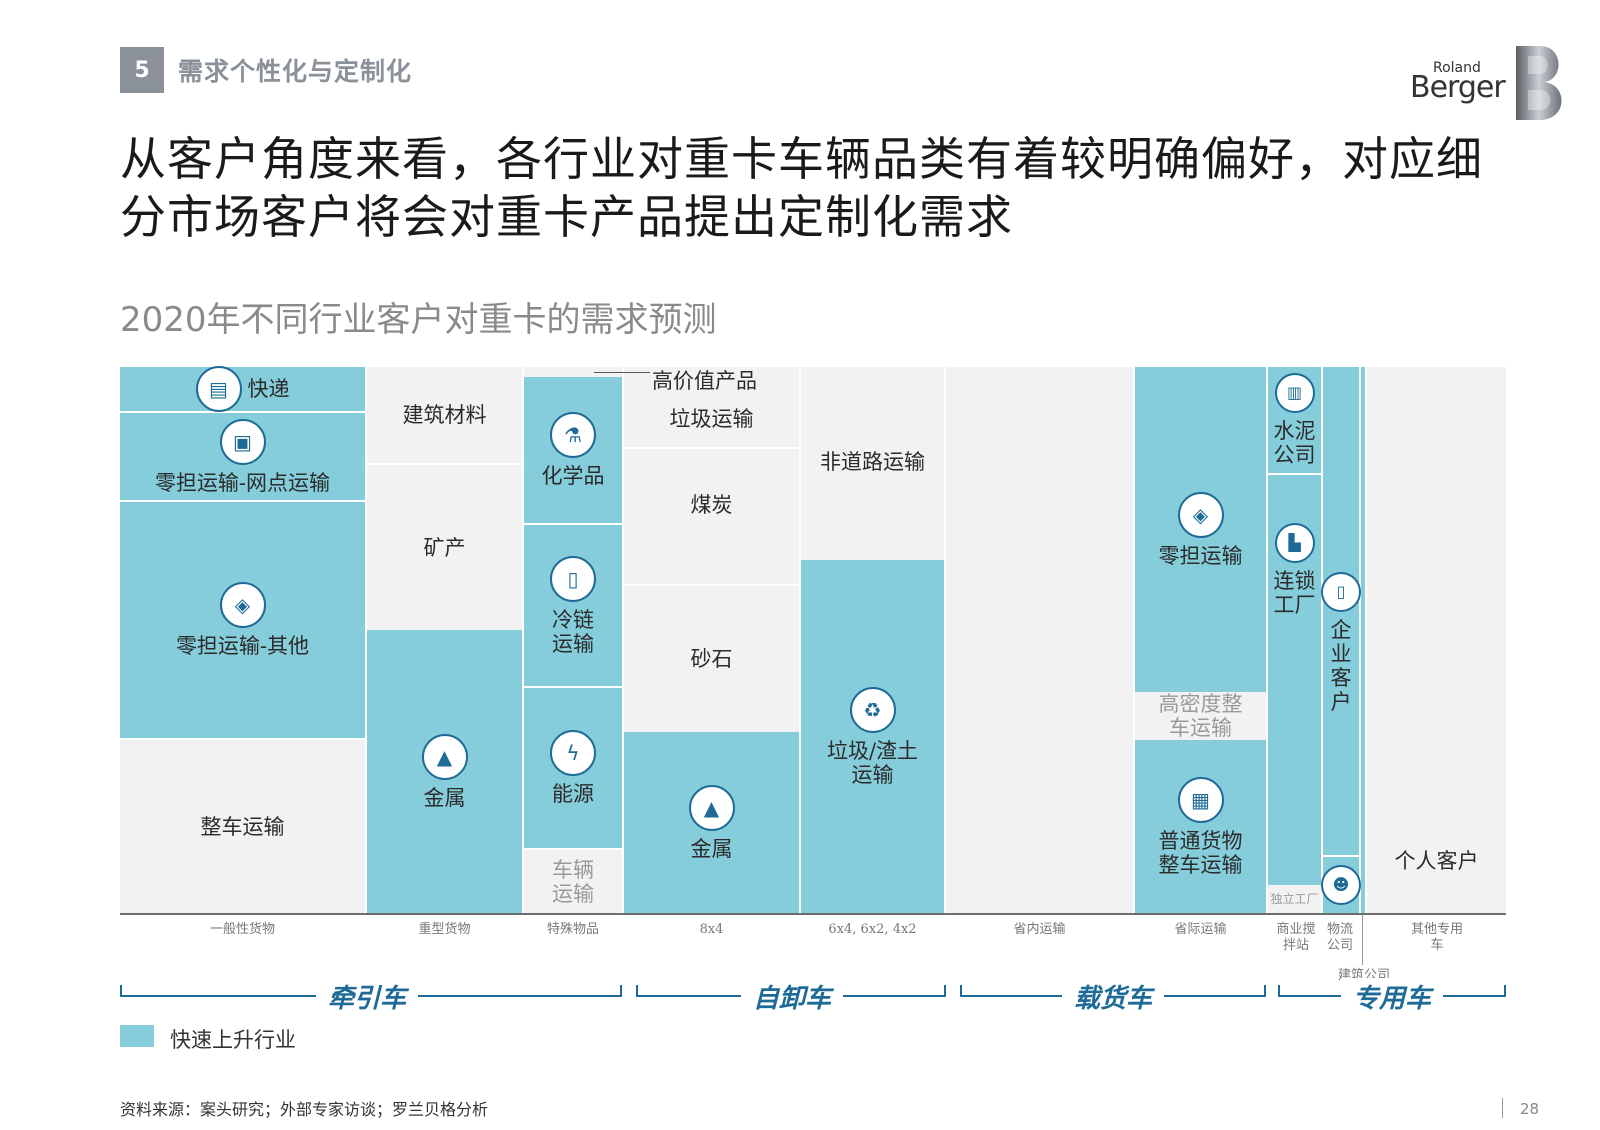 This screenshot has width=1600, height=1130. Describe the element at coordinates (295, 71) in the screenshot. I see `section-title: 需求个性化与定制化` at that location.